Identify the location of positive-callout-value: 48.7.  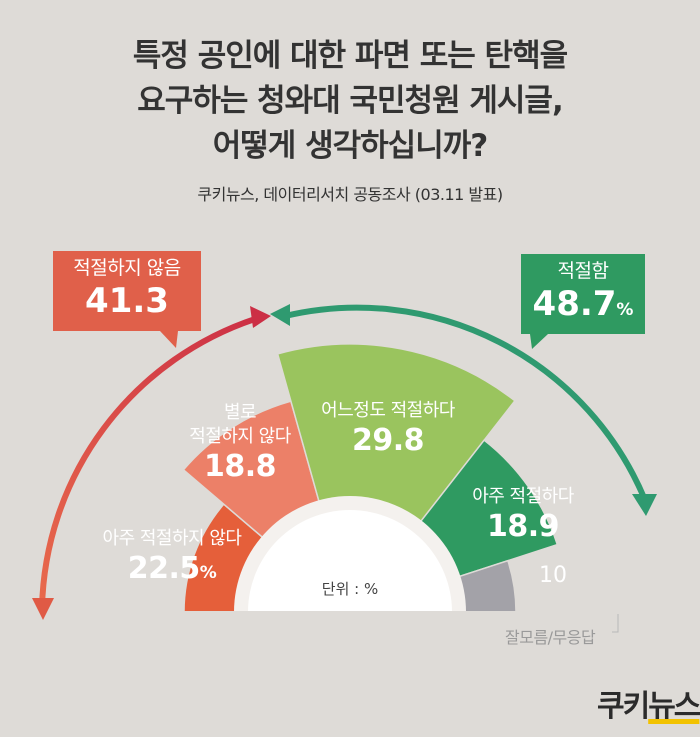
(574, 304).